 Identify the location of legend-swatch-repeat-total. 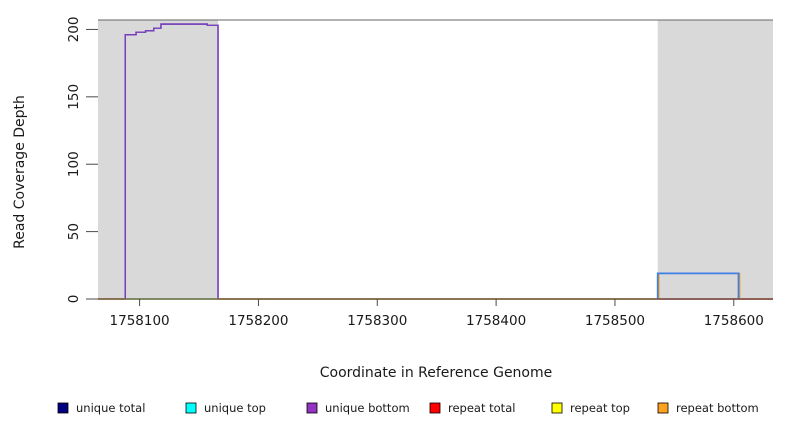
(435, 408).